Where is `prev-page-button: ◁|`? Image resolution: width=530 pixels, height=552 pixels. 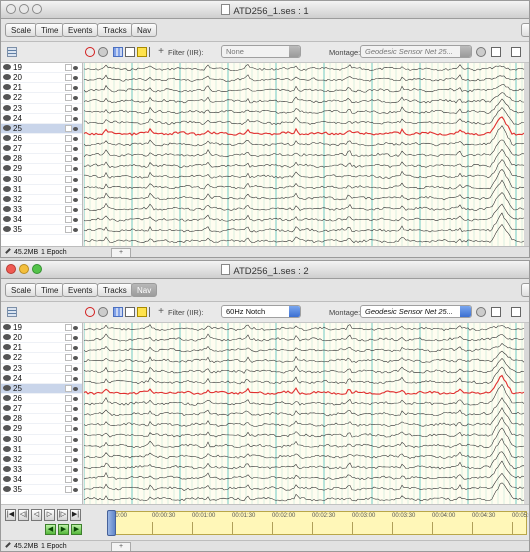
prev-page-button: ◁| is located at coordinates (23, 515).